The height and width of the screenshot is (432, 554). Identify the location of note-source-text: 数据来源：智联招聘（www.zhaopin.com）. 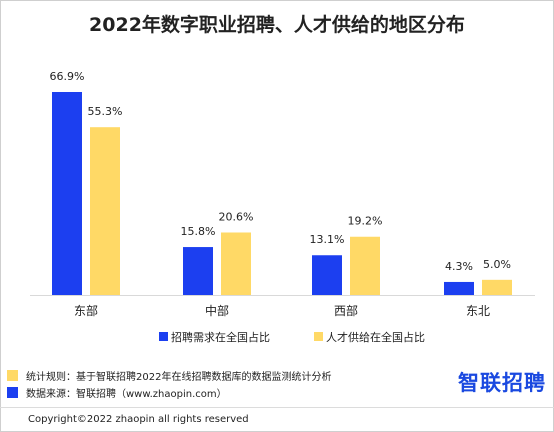
(126, 394).